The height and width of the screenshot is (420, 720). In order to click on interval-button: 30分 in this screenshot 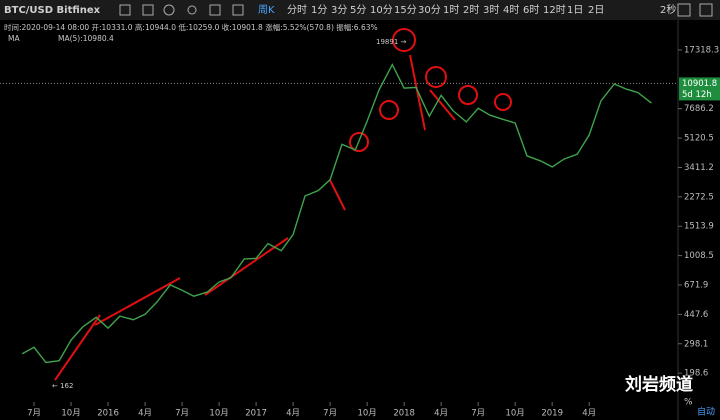, I will do `click(429, 10)`.